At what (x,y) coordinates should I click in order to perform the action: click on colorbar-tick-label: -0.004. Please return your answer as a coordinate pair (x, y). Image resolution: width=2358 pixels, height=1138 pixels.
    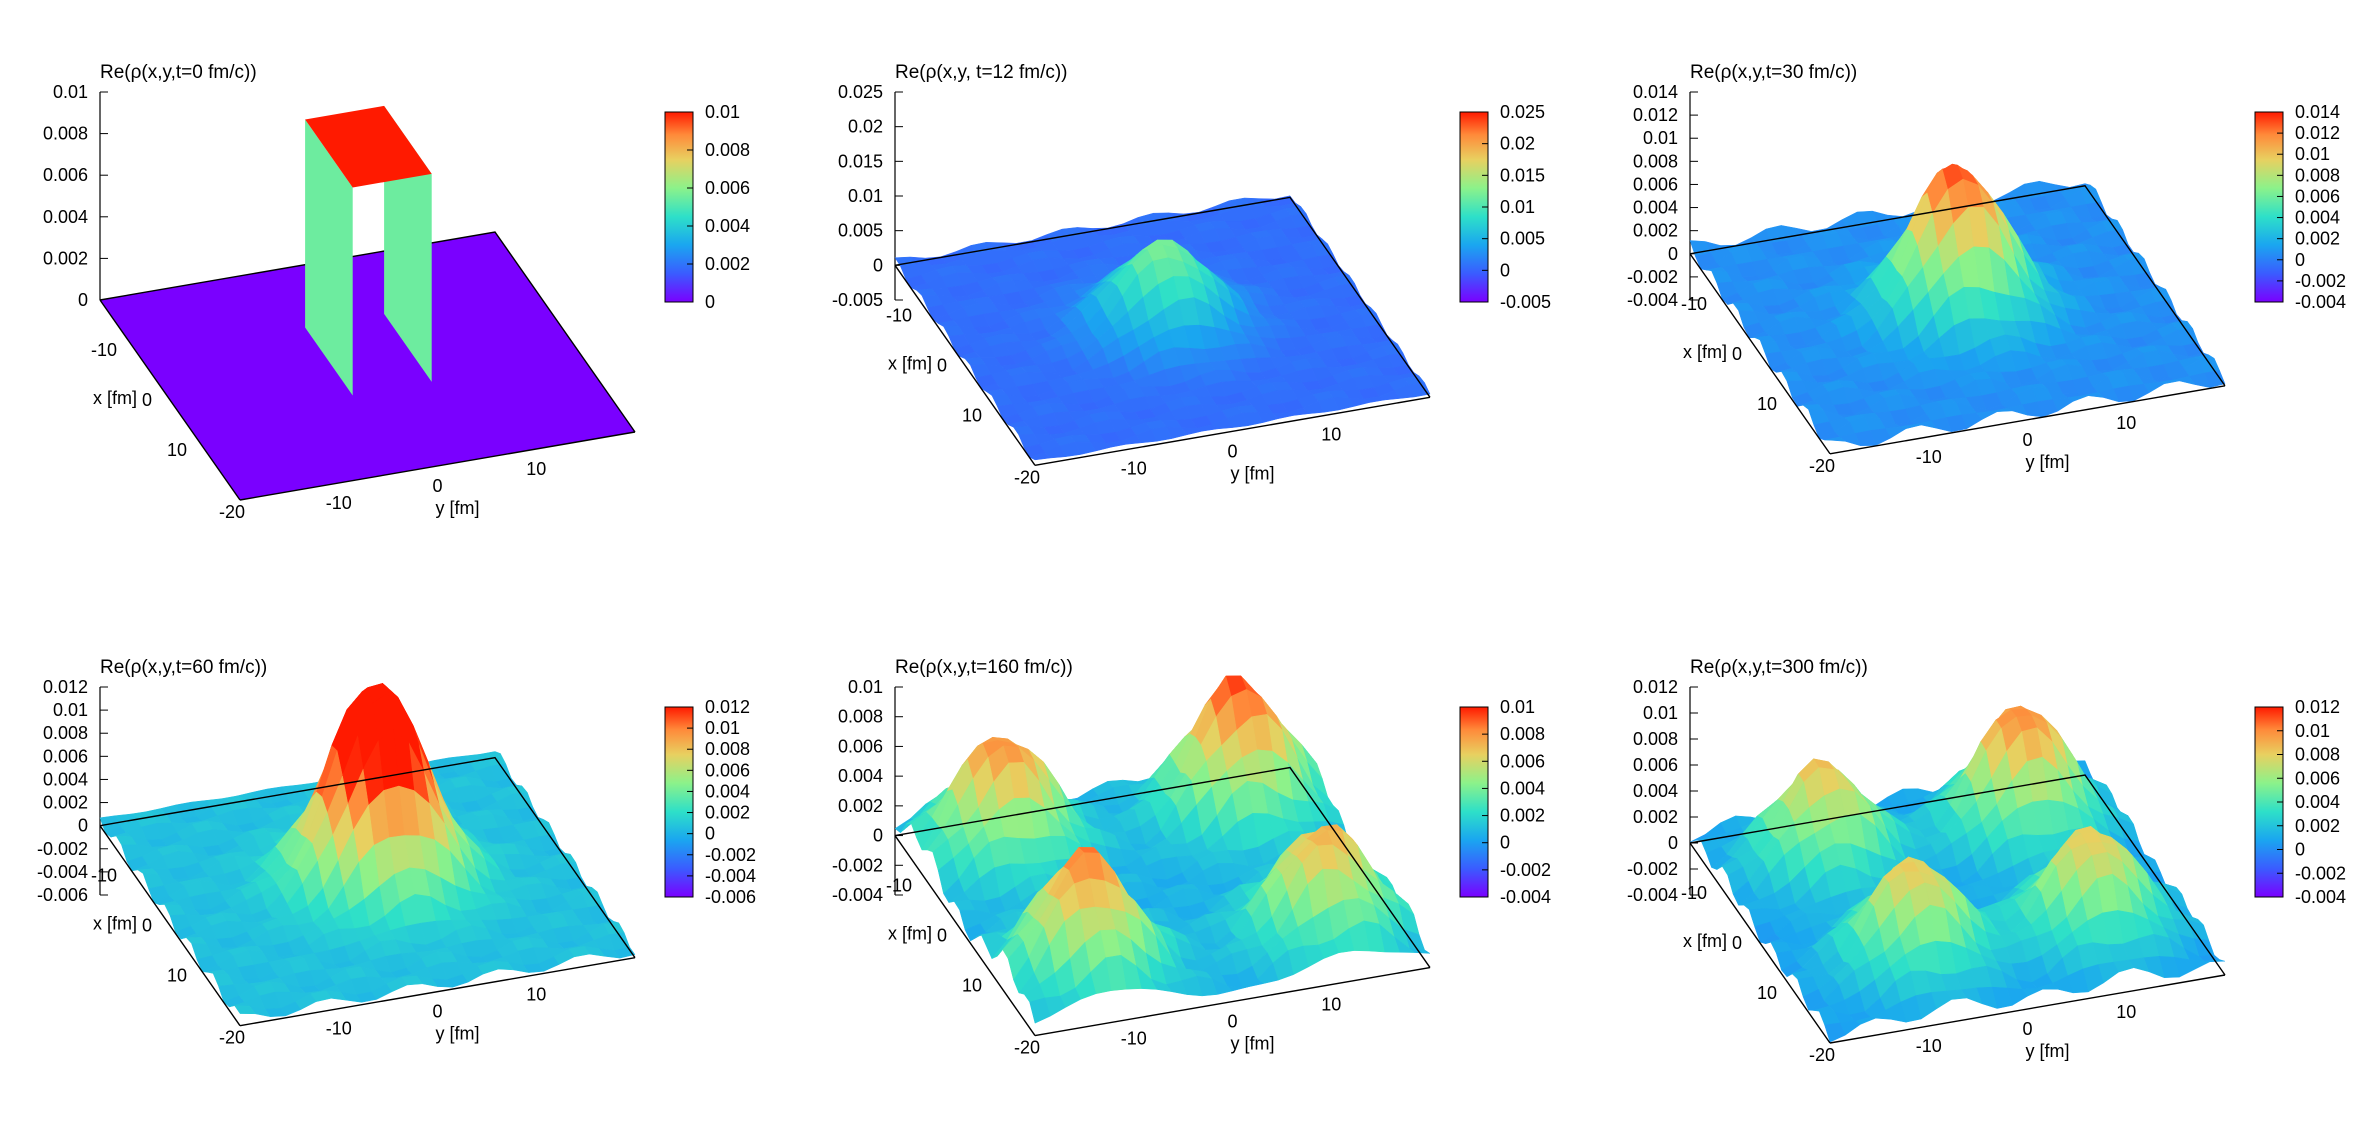
    Looking at the image, I should click on (730, 876).